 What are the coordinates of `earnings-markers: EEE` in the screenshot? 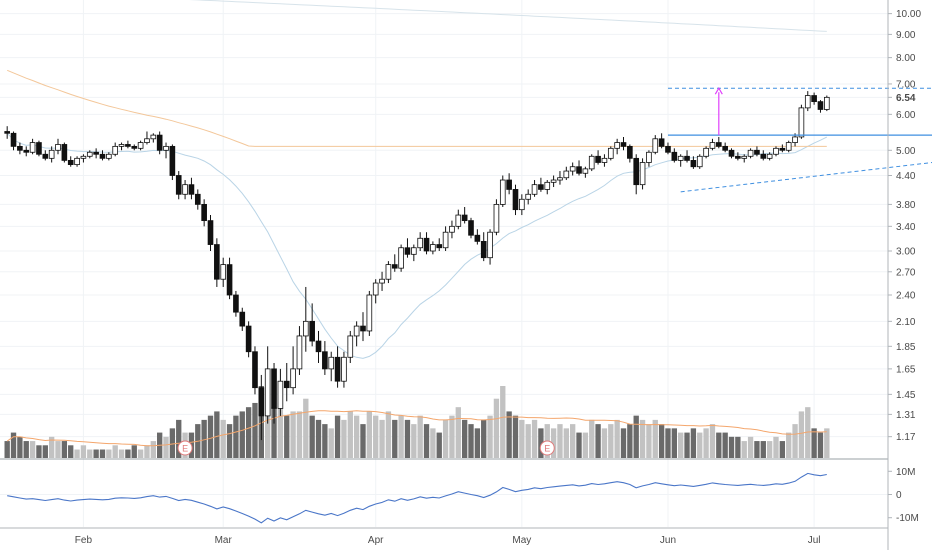 It's located at (554, 448).